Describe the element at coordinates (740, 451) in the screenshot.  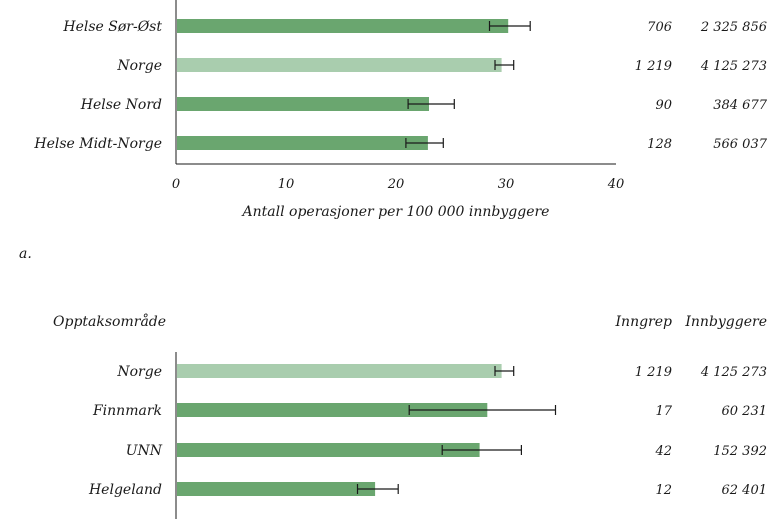
I see `innbyggere-value: 152 392` at that location.